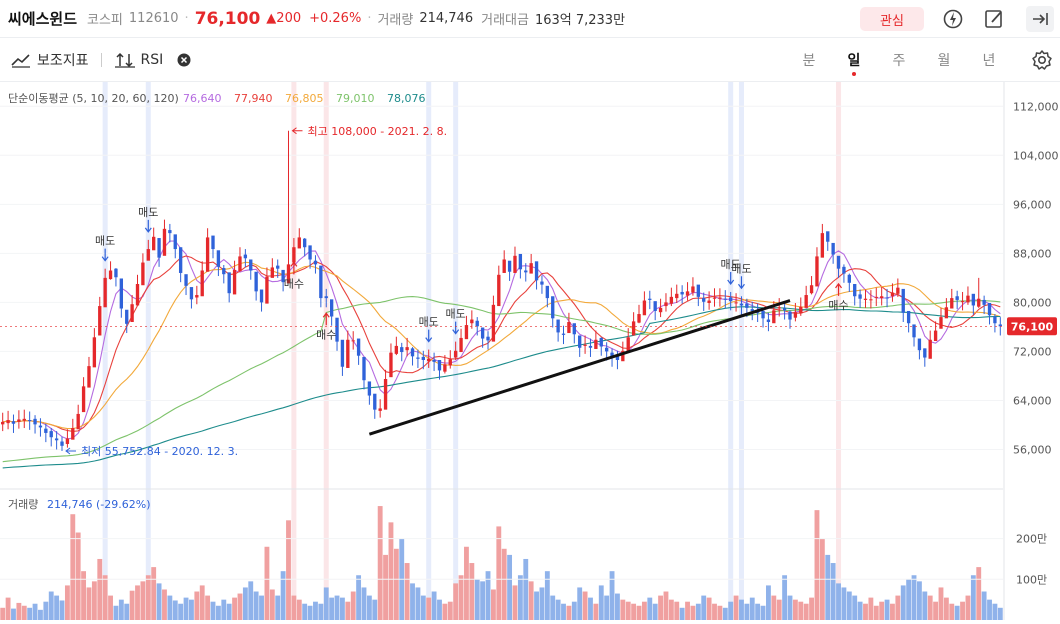 The height and width of the screenshot is (624, 1060). Describe the element at coordinates (809, 61) in the screenshot. I see `period-minute: 분` at that location.